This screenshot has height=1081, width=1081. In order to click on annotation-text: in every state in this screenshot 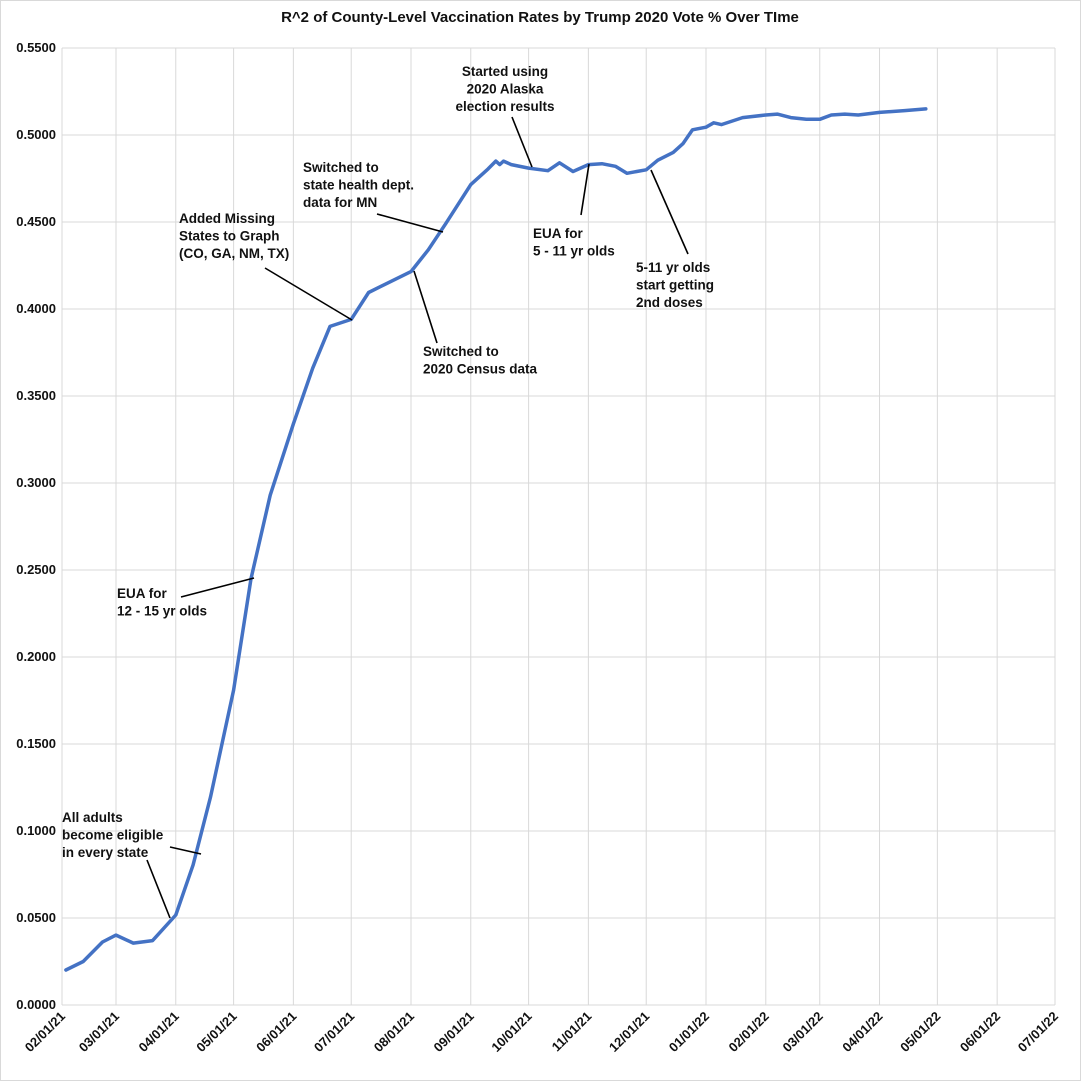, I will do `click(105, 852)`.